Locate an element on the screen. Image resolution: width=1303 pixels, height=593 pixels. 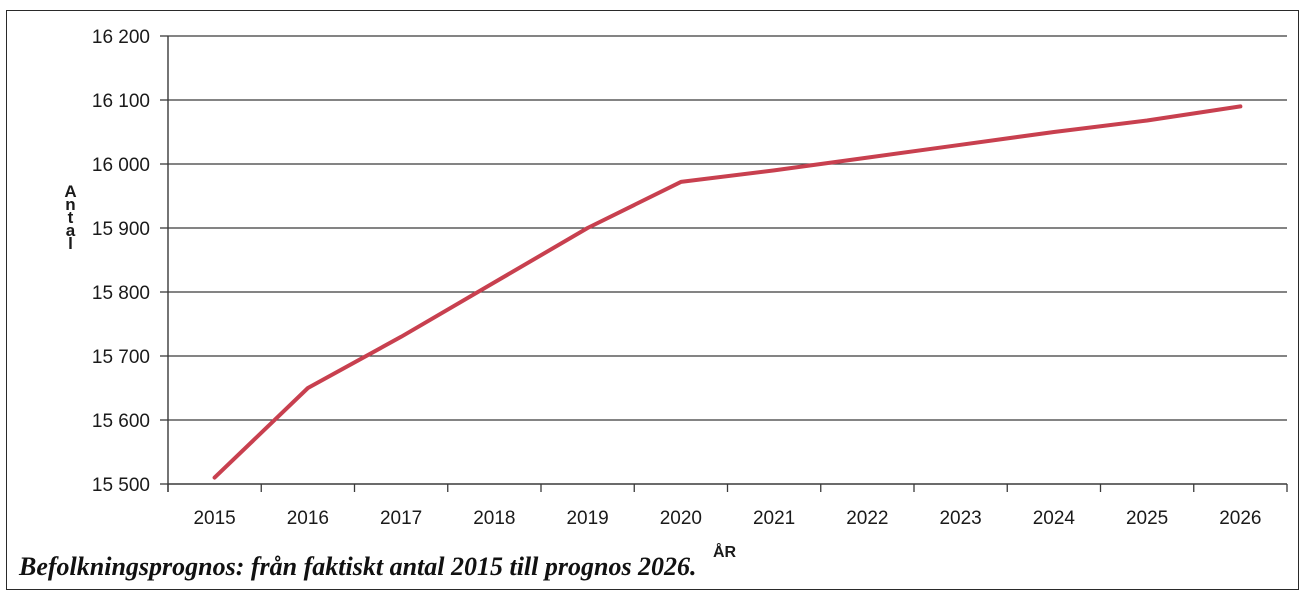
y-tick-label: 15 700 is located at coordinates (121, 357).